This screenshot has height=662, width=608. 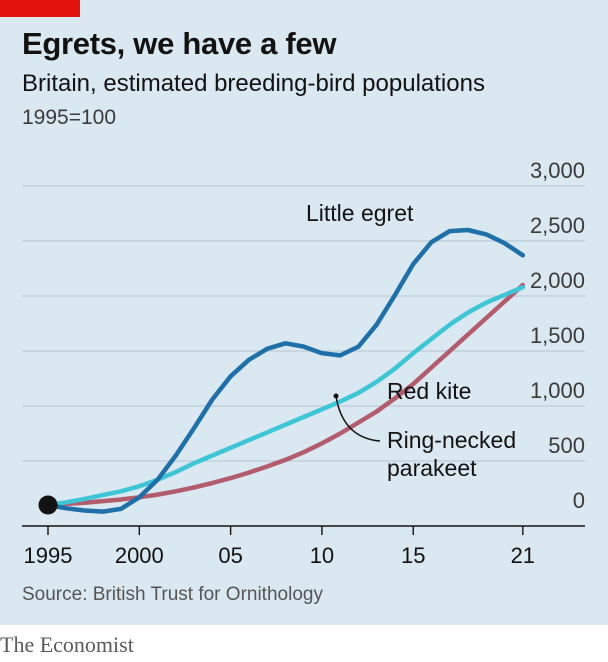 I want to click on x-tick-label-1995: 1995, so click(x=48, y=555).